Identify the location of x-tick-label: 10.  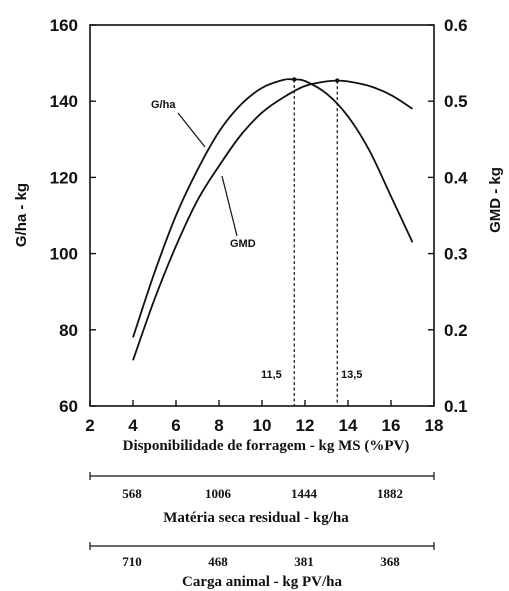
(262, 425).